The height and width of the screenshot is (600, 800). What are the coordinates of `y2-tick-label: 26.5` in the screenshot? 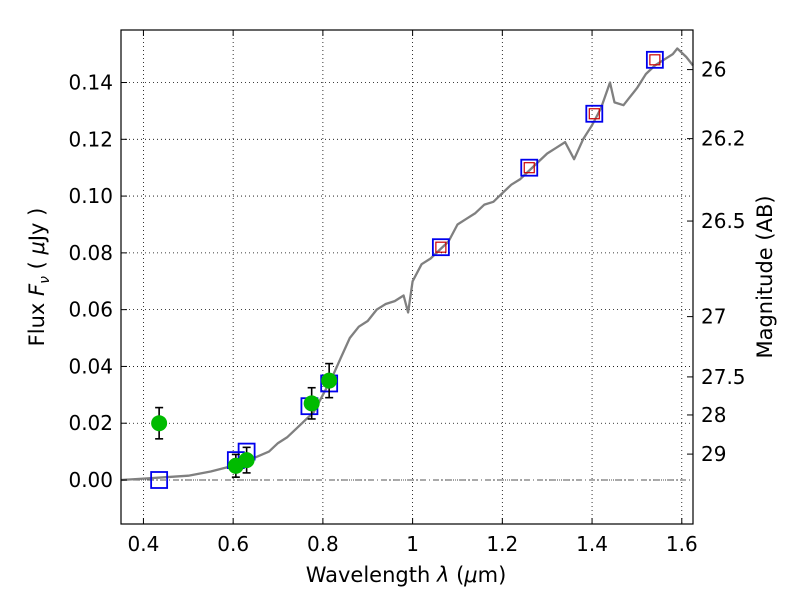 It's located at (723, 221).